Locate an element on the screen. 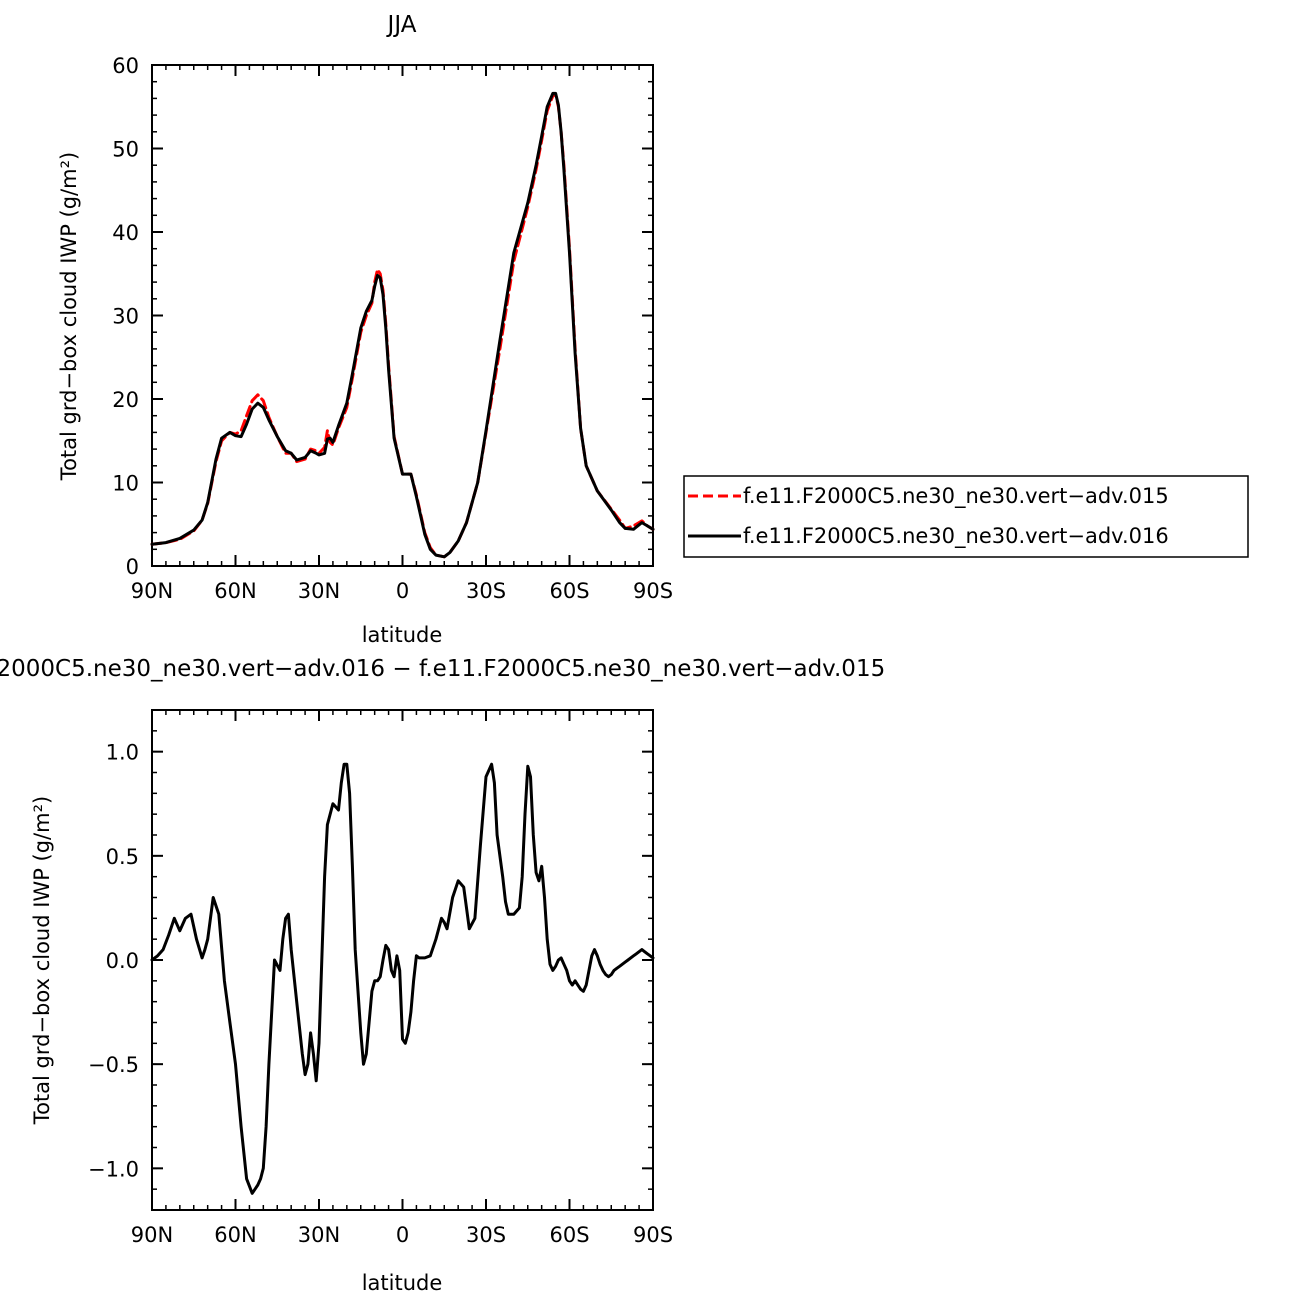  top-y-tick-label: 20 is located at coordinates (125, 400).